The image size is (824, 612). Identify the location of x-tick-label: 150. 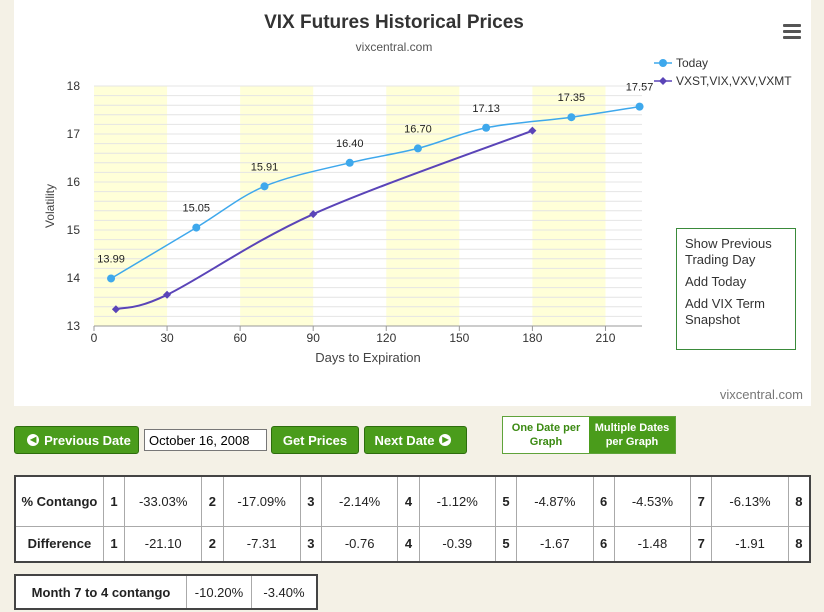
(459, 338).